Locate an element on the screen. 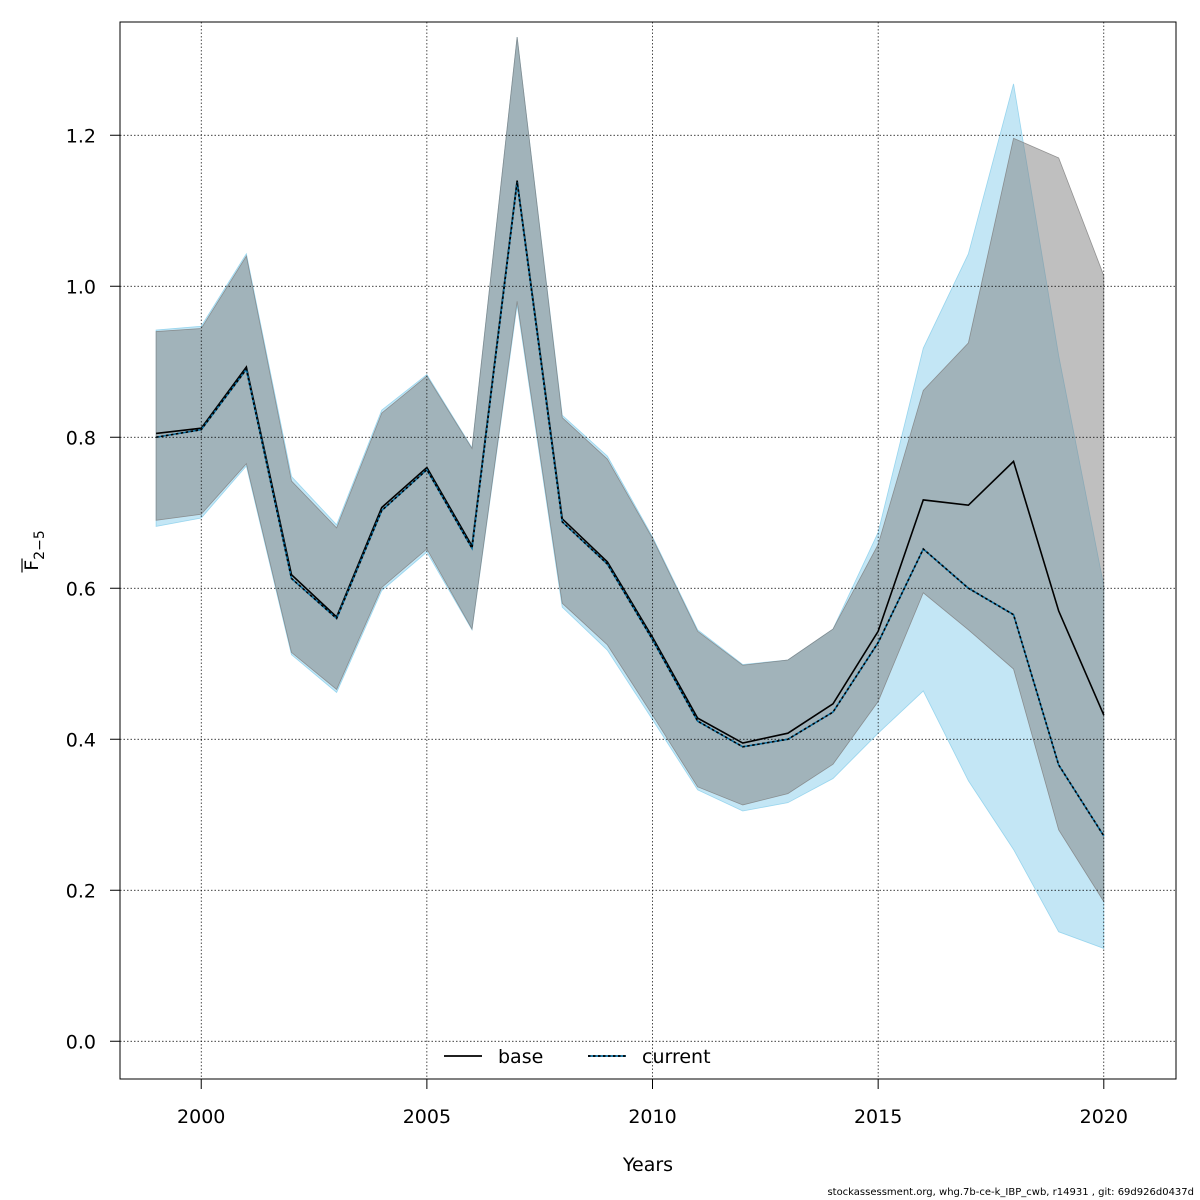  x-axis-title: Years is located at coordinates (647, 1165).